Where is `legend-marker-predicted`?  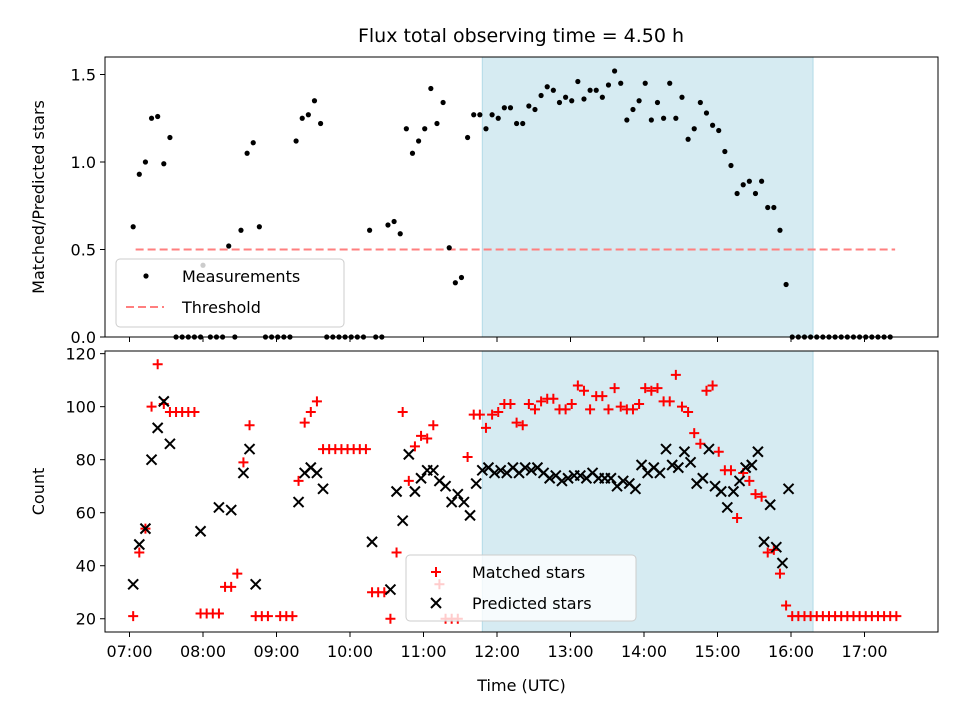
legend-marker-predicted is located at coordinates (436, 603).